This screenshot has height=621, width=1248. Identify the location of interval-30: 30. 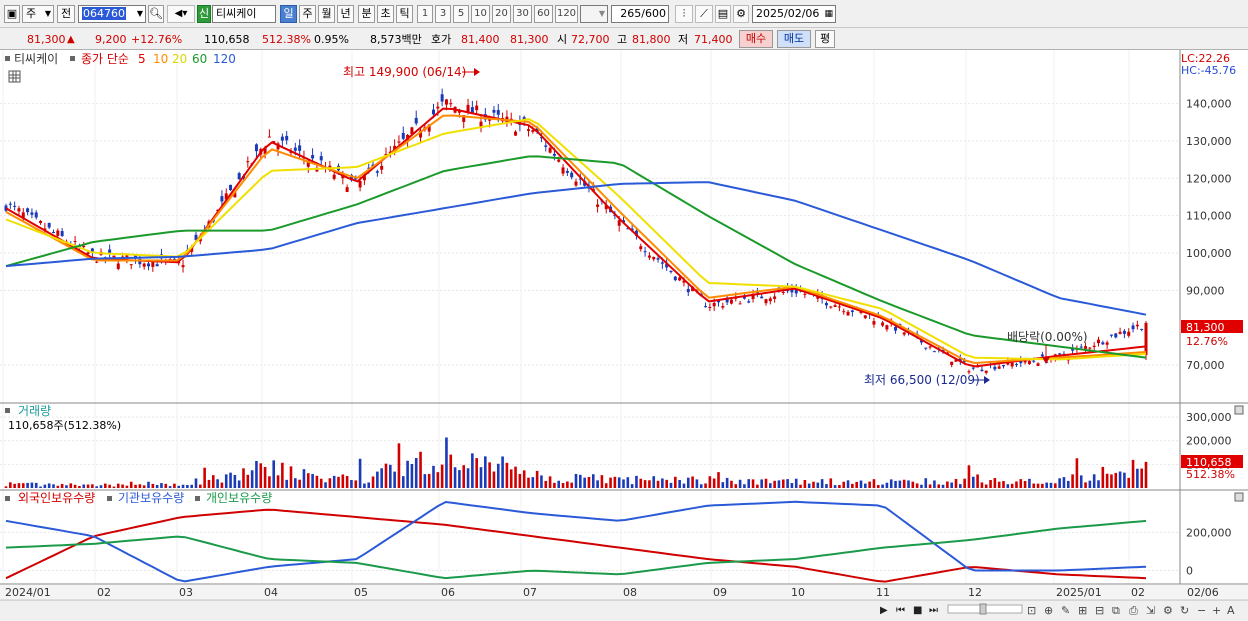
(522, 14).